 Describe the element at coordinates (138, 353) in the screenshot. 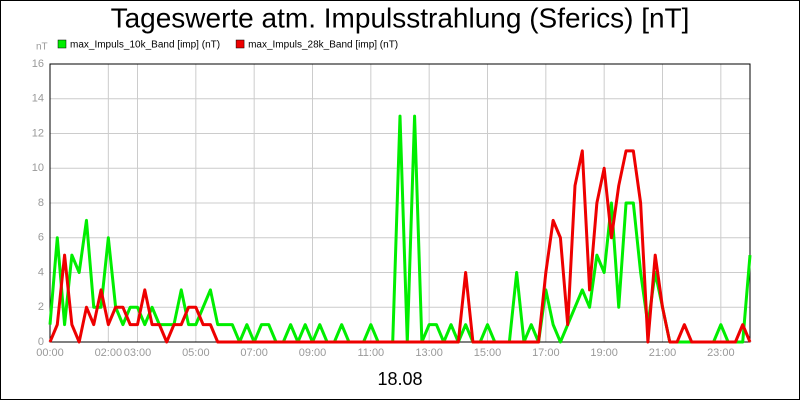

I see `x-tick-label: 03:00` at that location.